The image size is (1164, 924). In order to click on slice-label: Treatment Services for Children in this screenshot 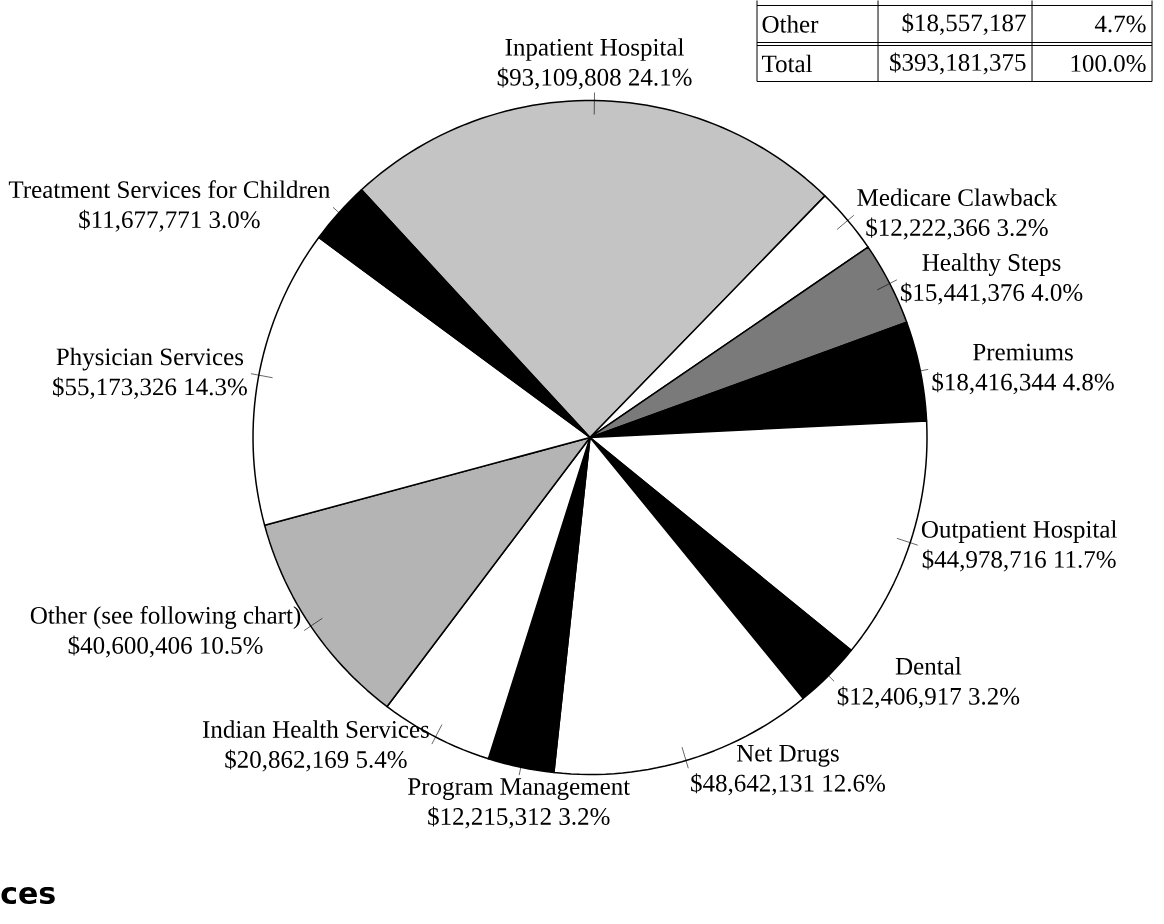, I will do `click(169, 189)`.